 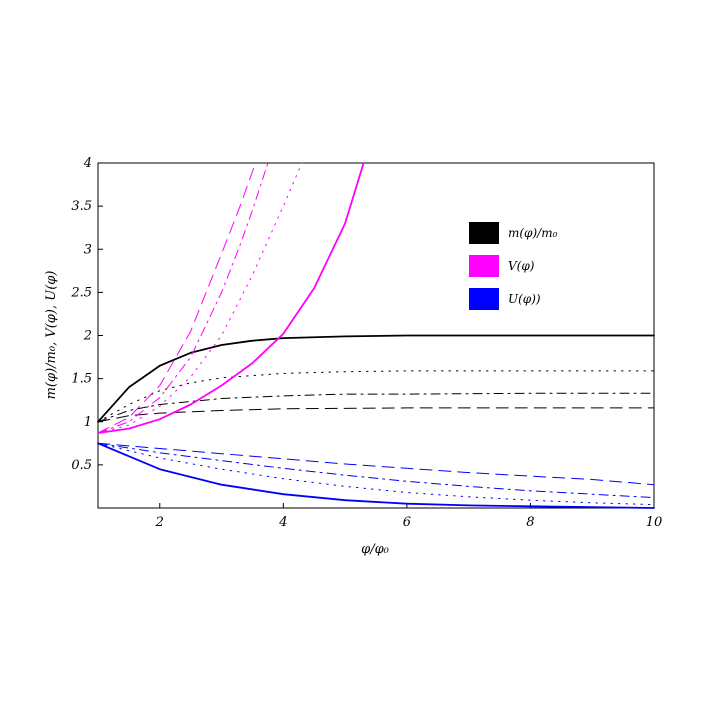 I want to click on y-axis-label: m(φ)/m₀, V(φ), U(φ), so click(x=51, y=335).